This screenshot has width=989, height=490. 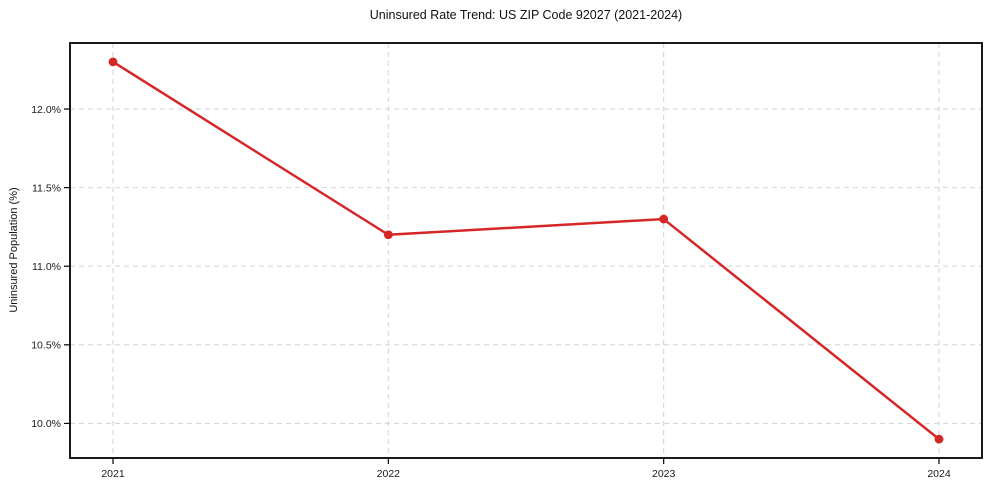 I want to click on y-tick-label: 12.0%, so click(x=46, y=110).